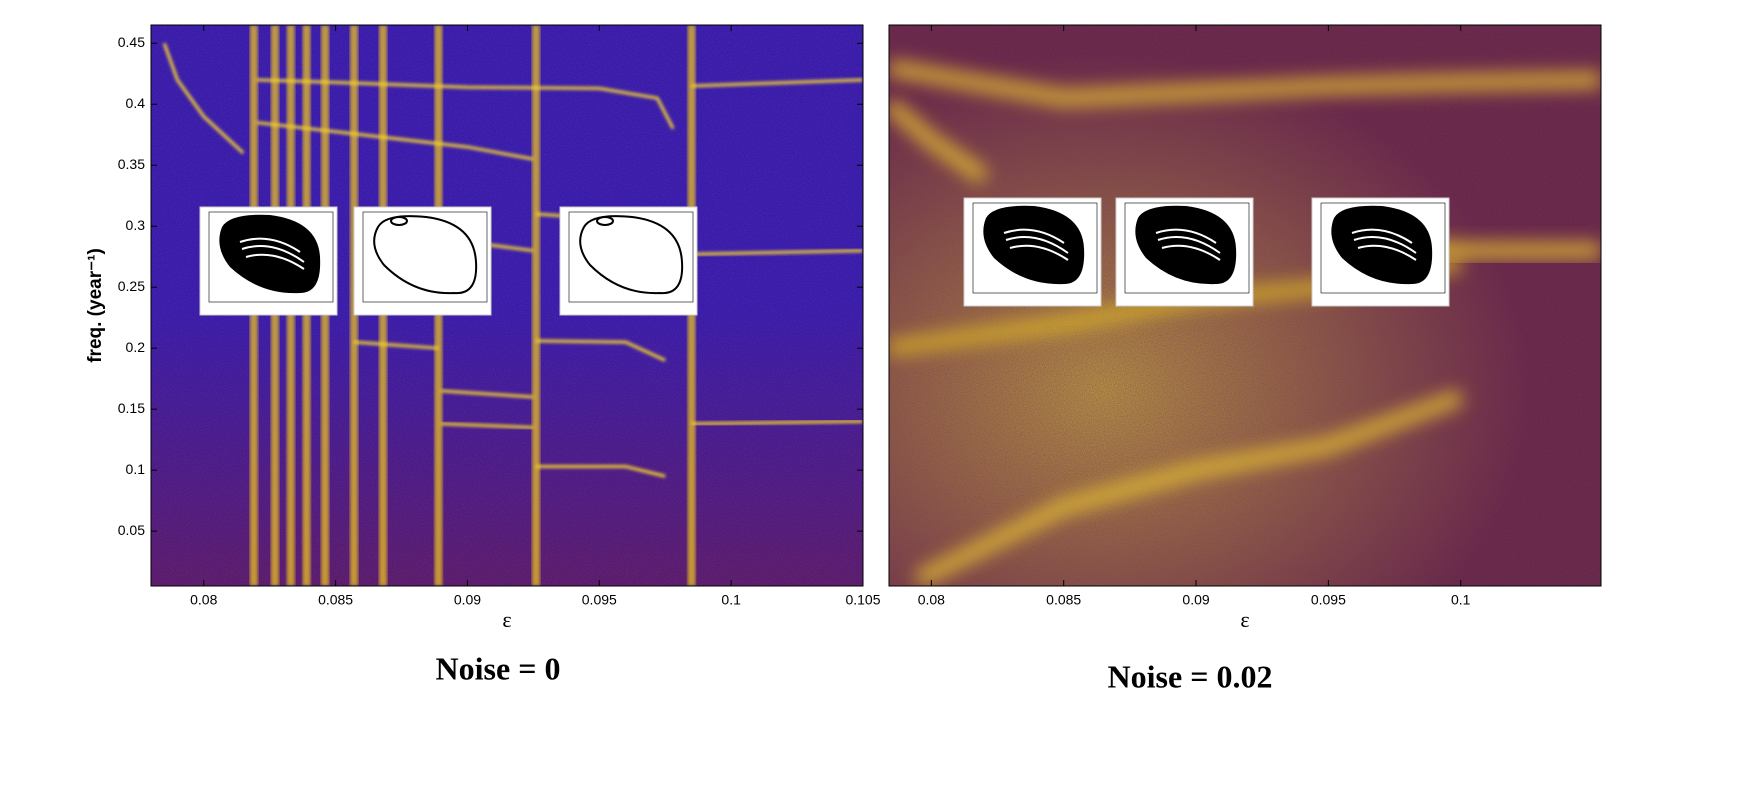 This screenshot has height=786, width=1762. What do you see at coordinates (131, 286) in the screenshot?
I see `y-tick-label: 0.25` at bounding box center [131, 286].